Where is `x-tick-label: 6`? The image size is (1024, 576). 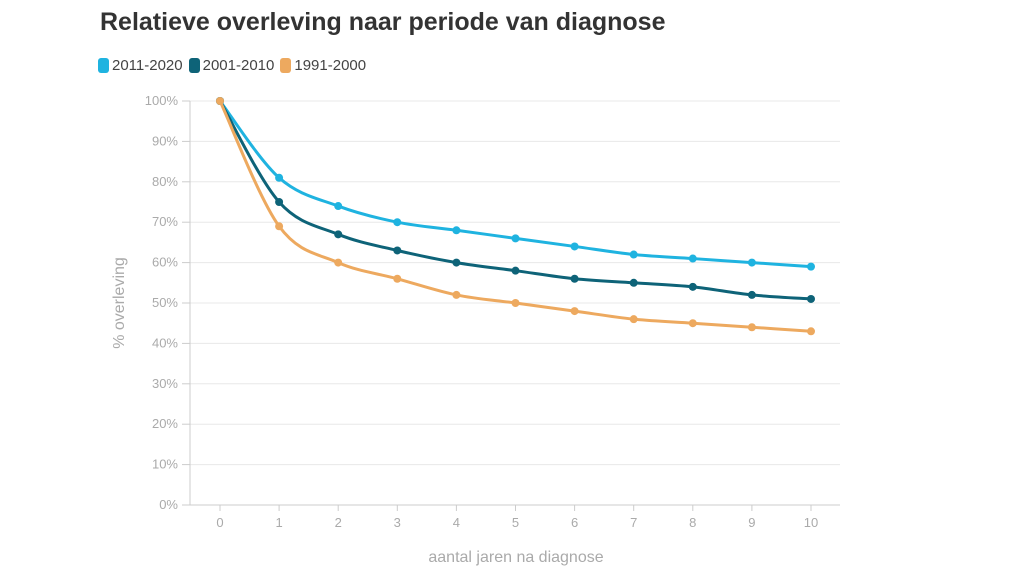 x-tick-label: 6 is located at coordinates (574, 522).